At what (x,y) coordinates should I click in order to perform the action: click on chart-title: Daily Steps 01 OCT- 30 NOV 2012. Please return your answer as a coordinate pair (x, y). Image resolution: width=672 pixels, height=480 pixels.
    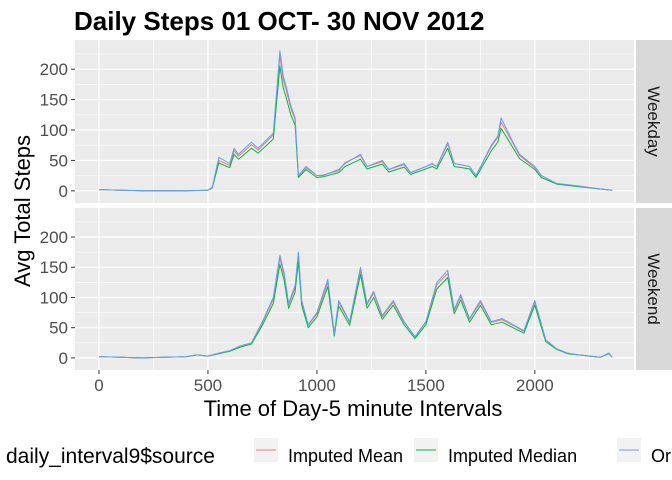
    Looking at the image, I should click on (279, 21).